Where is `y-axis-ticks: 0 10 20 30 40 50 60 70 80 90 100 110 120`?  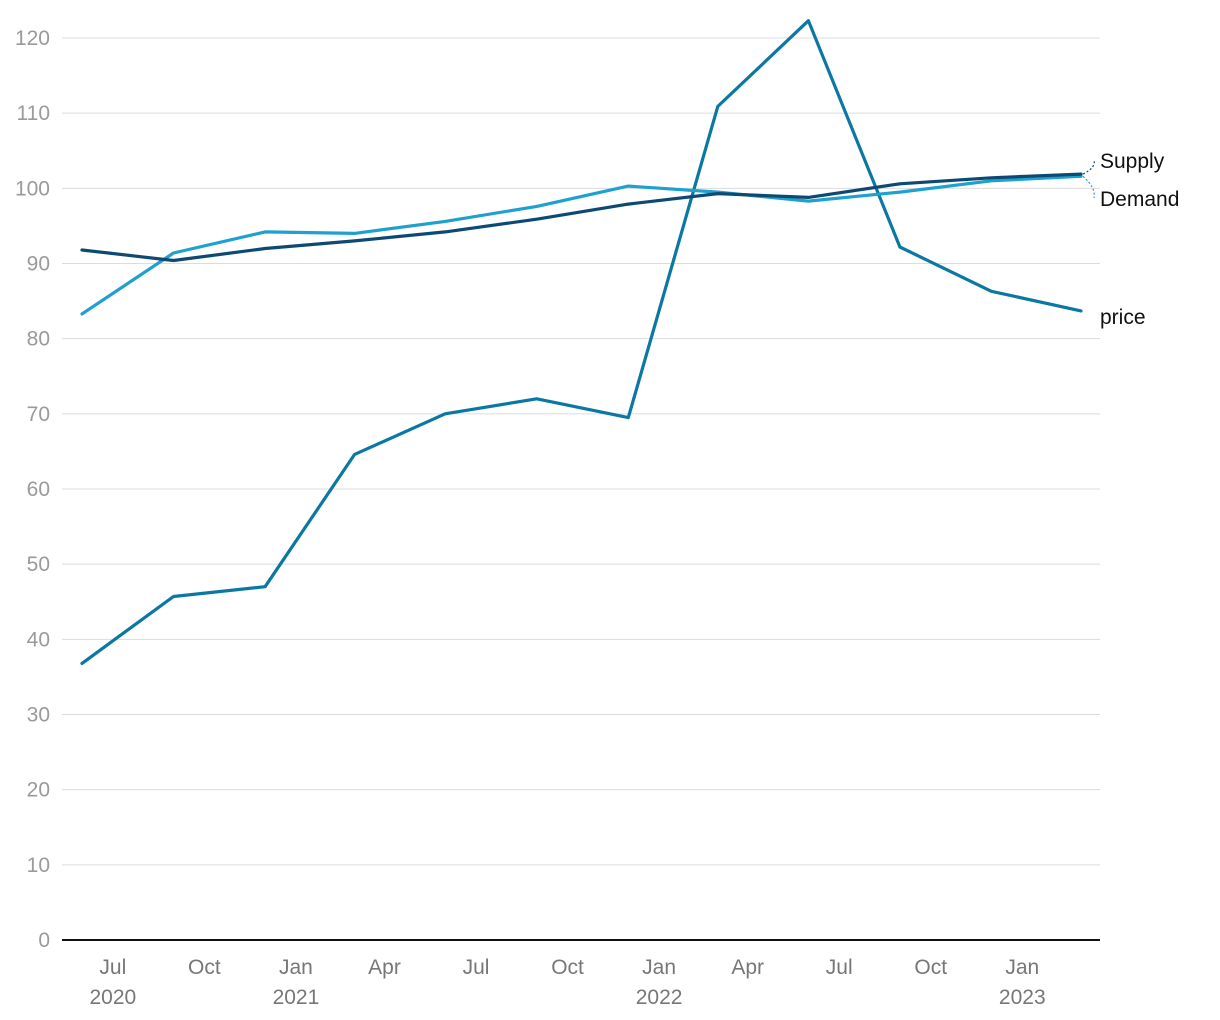 y-axis-ticks: 0 10 20 30 40 50 60 70 80 90 100 110 120 is located at coordinates (32, 489).